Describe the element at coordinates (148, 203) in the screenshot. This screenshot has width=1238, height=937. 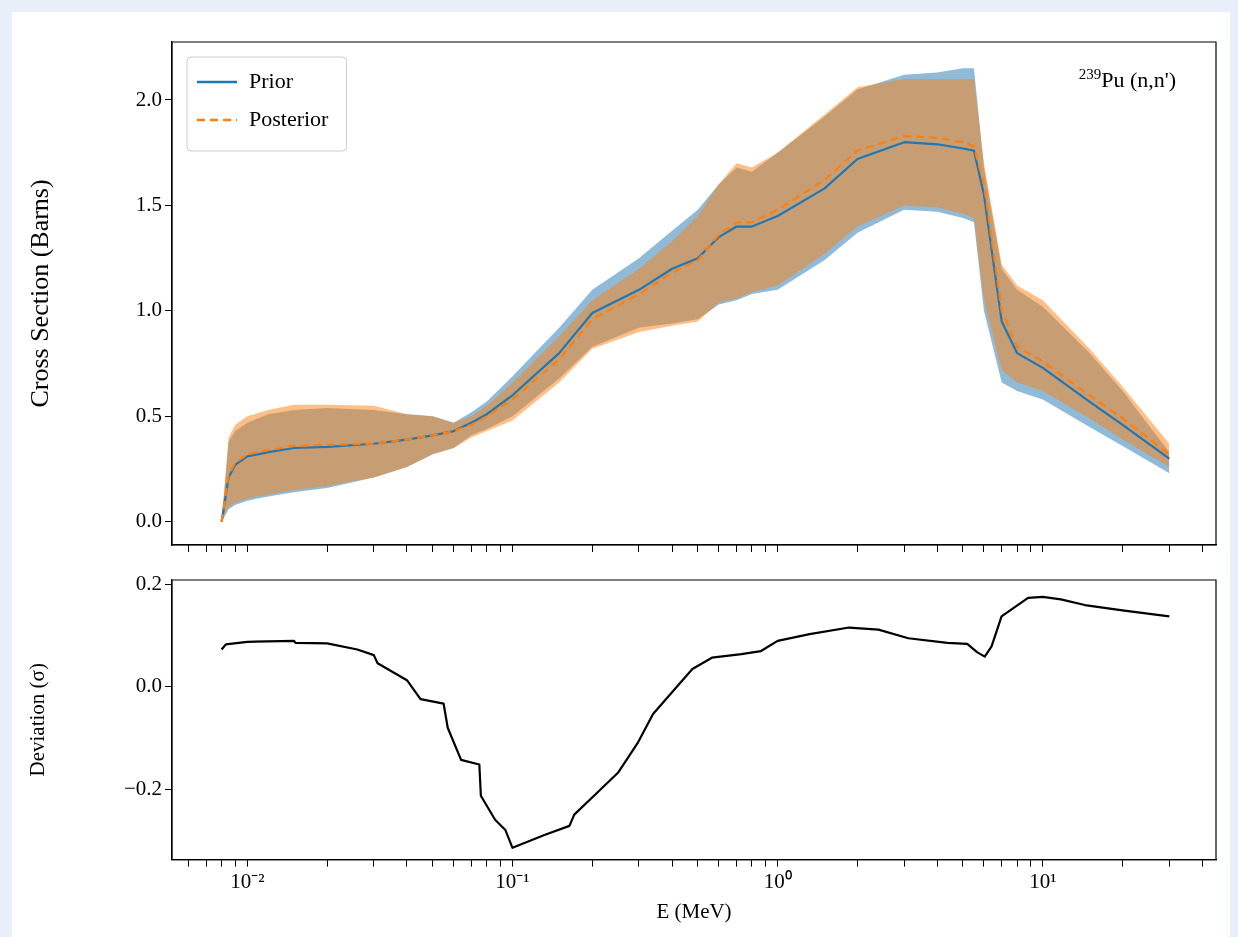
I see `y-tick-label: 1.5` at that location.